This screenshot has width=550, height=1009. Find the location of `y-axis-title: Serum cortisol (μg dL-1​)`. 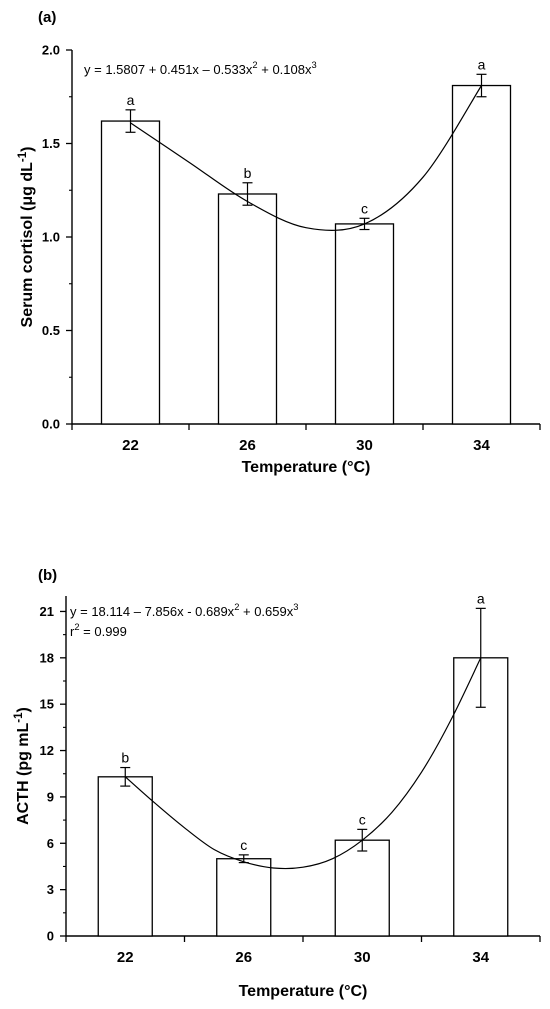

y-axis-title: Serum cortisol (μg dL-1​) is located at coordinates (26, 237).